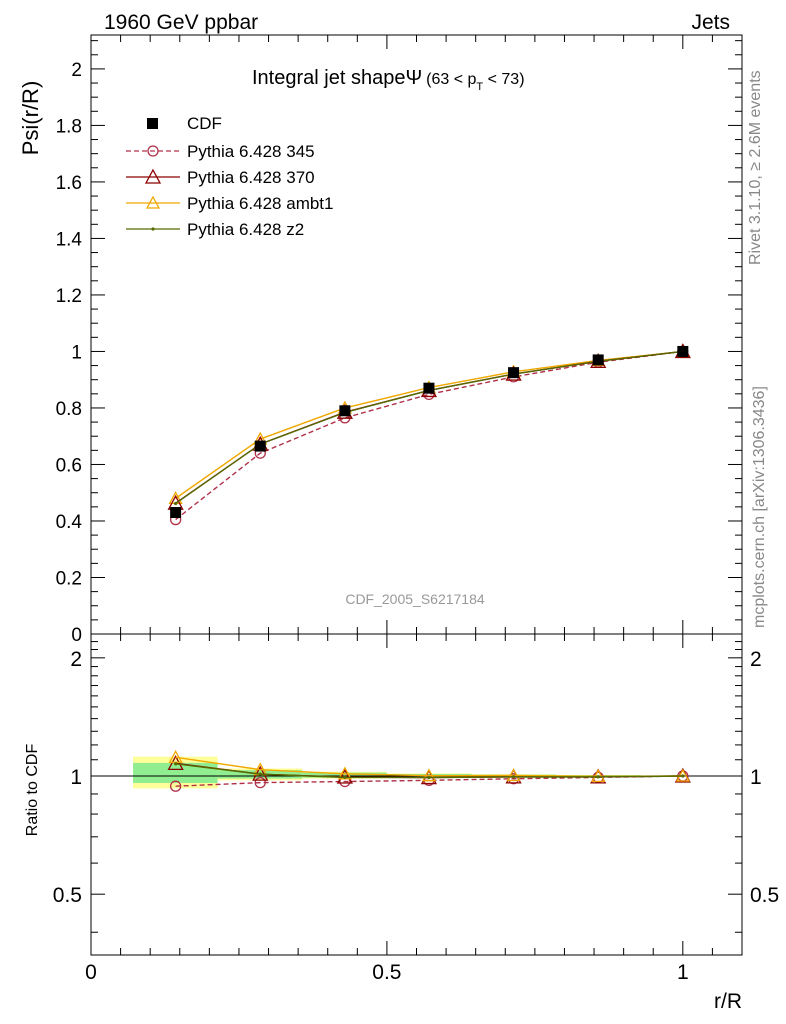 Image resolution: width=786 pixels, height=1024 pixels. Describe the element at coordinates (451, 79) in the screenshot. I see `title-range-pre: (63 < p` at that location.